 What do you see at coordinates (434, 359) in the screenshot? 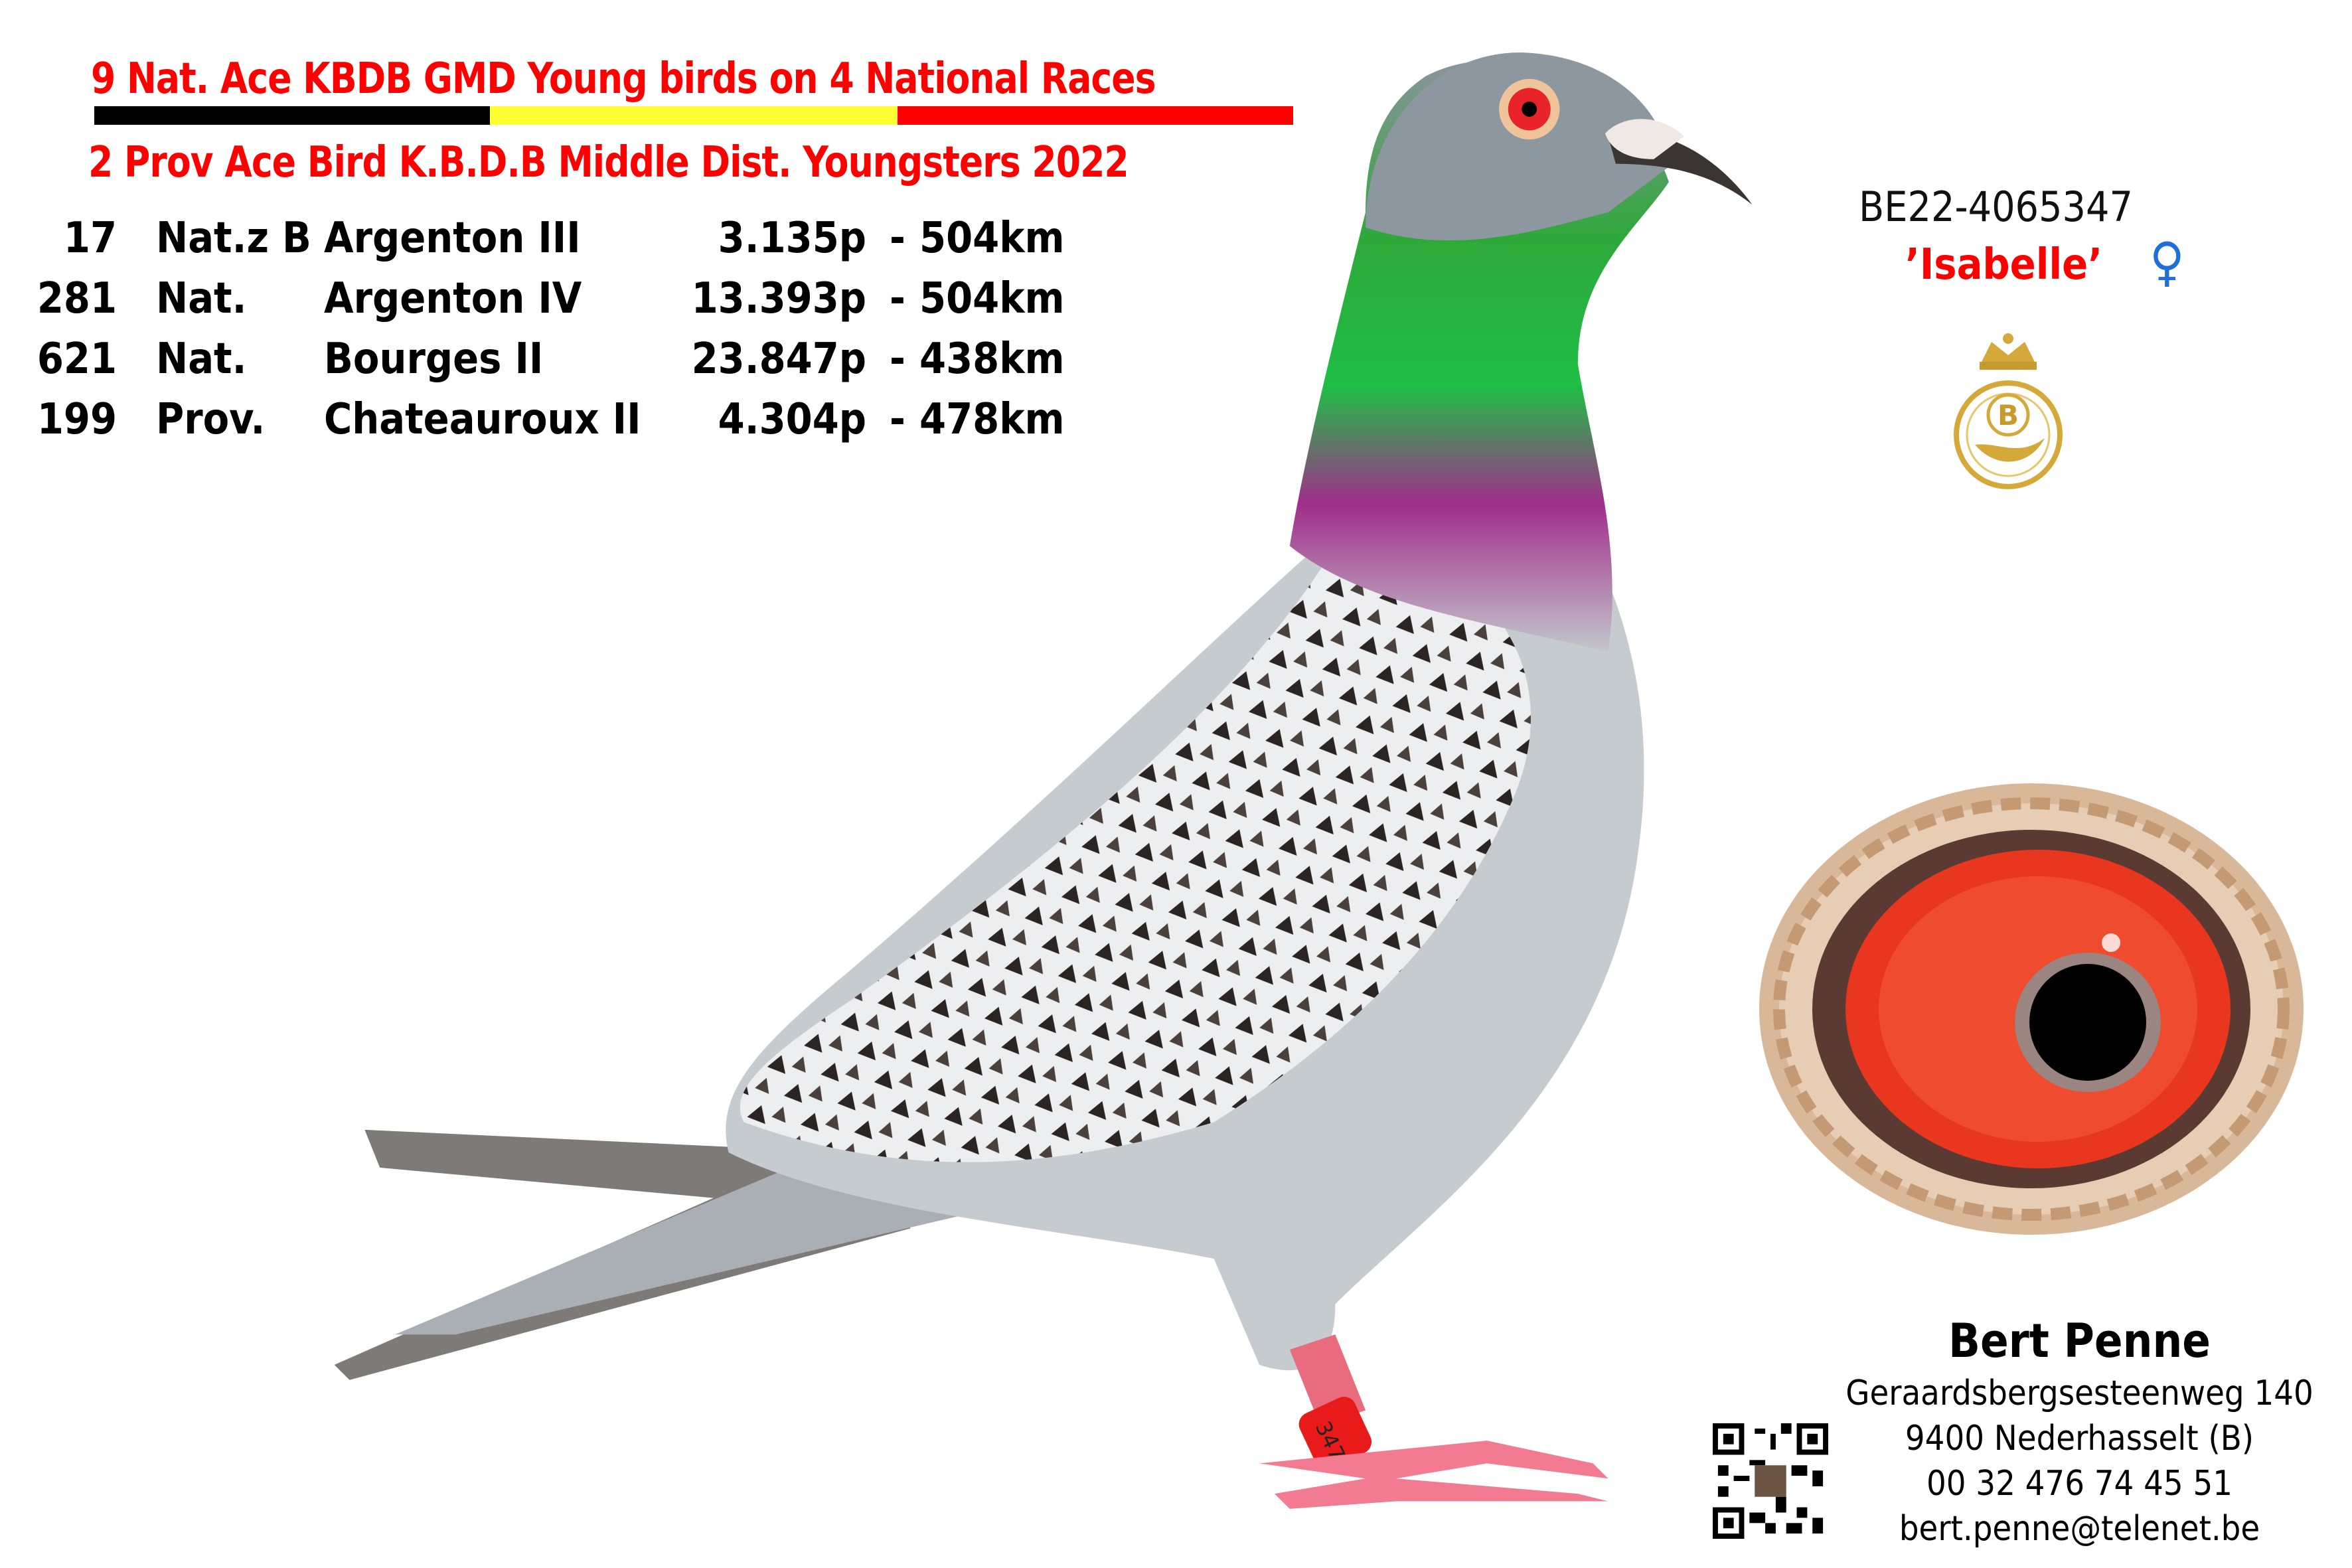
I see `race: Bourges II` at bounding box center [434, 359].